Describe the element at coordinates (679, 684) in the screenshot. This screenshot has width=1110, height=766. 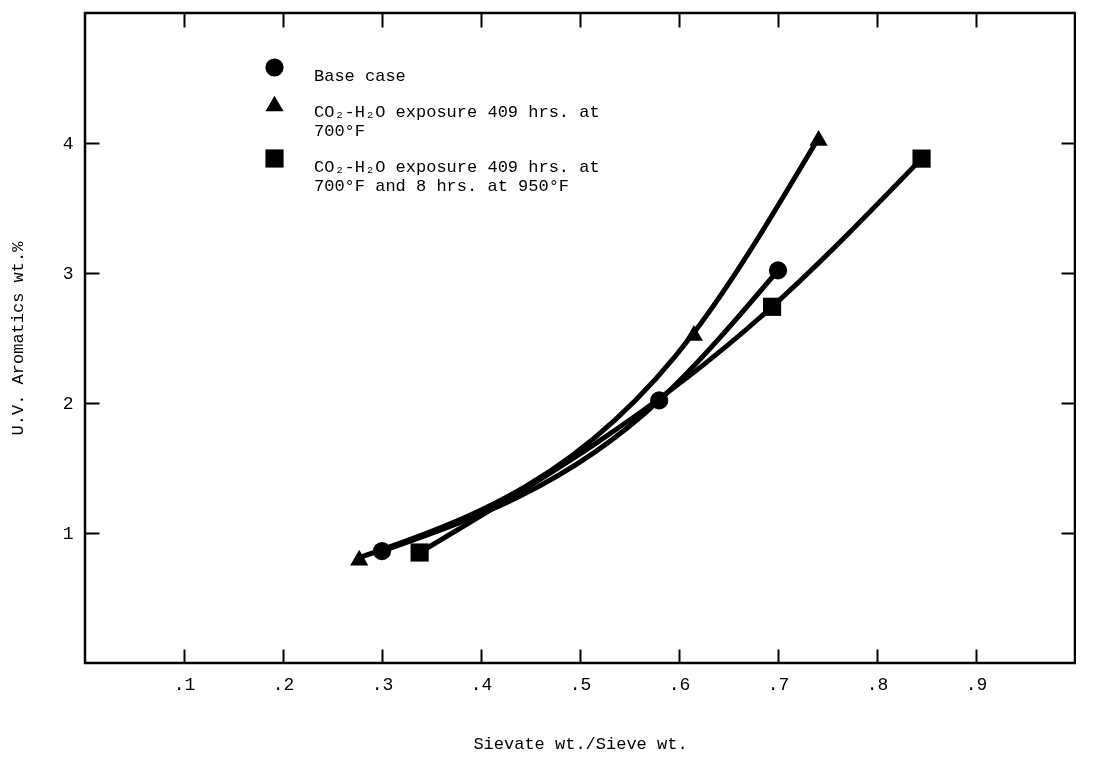
I see `x-tick-label: .6` at that location.